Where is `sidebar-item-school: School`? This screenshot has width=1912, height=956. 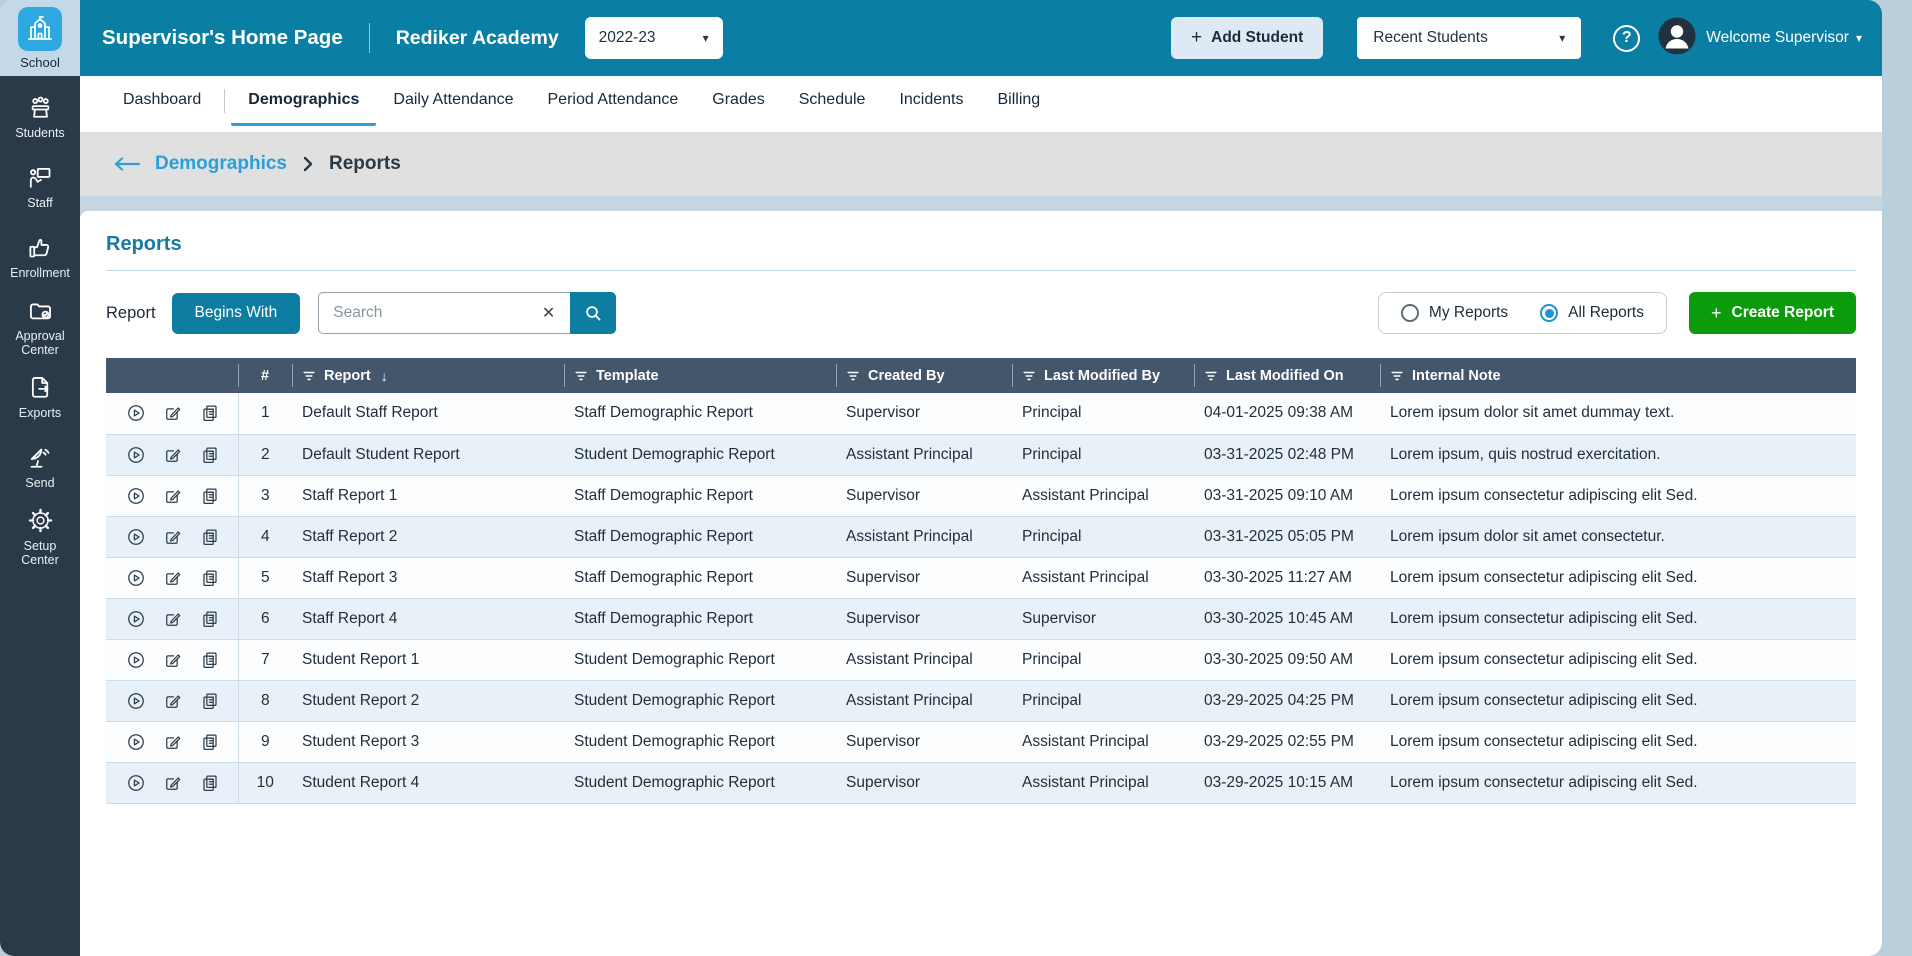
sidebar-item-school: School is located at coordinates (40, 38).